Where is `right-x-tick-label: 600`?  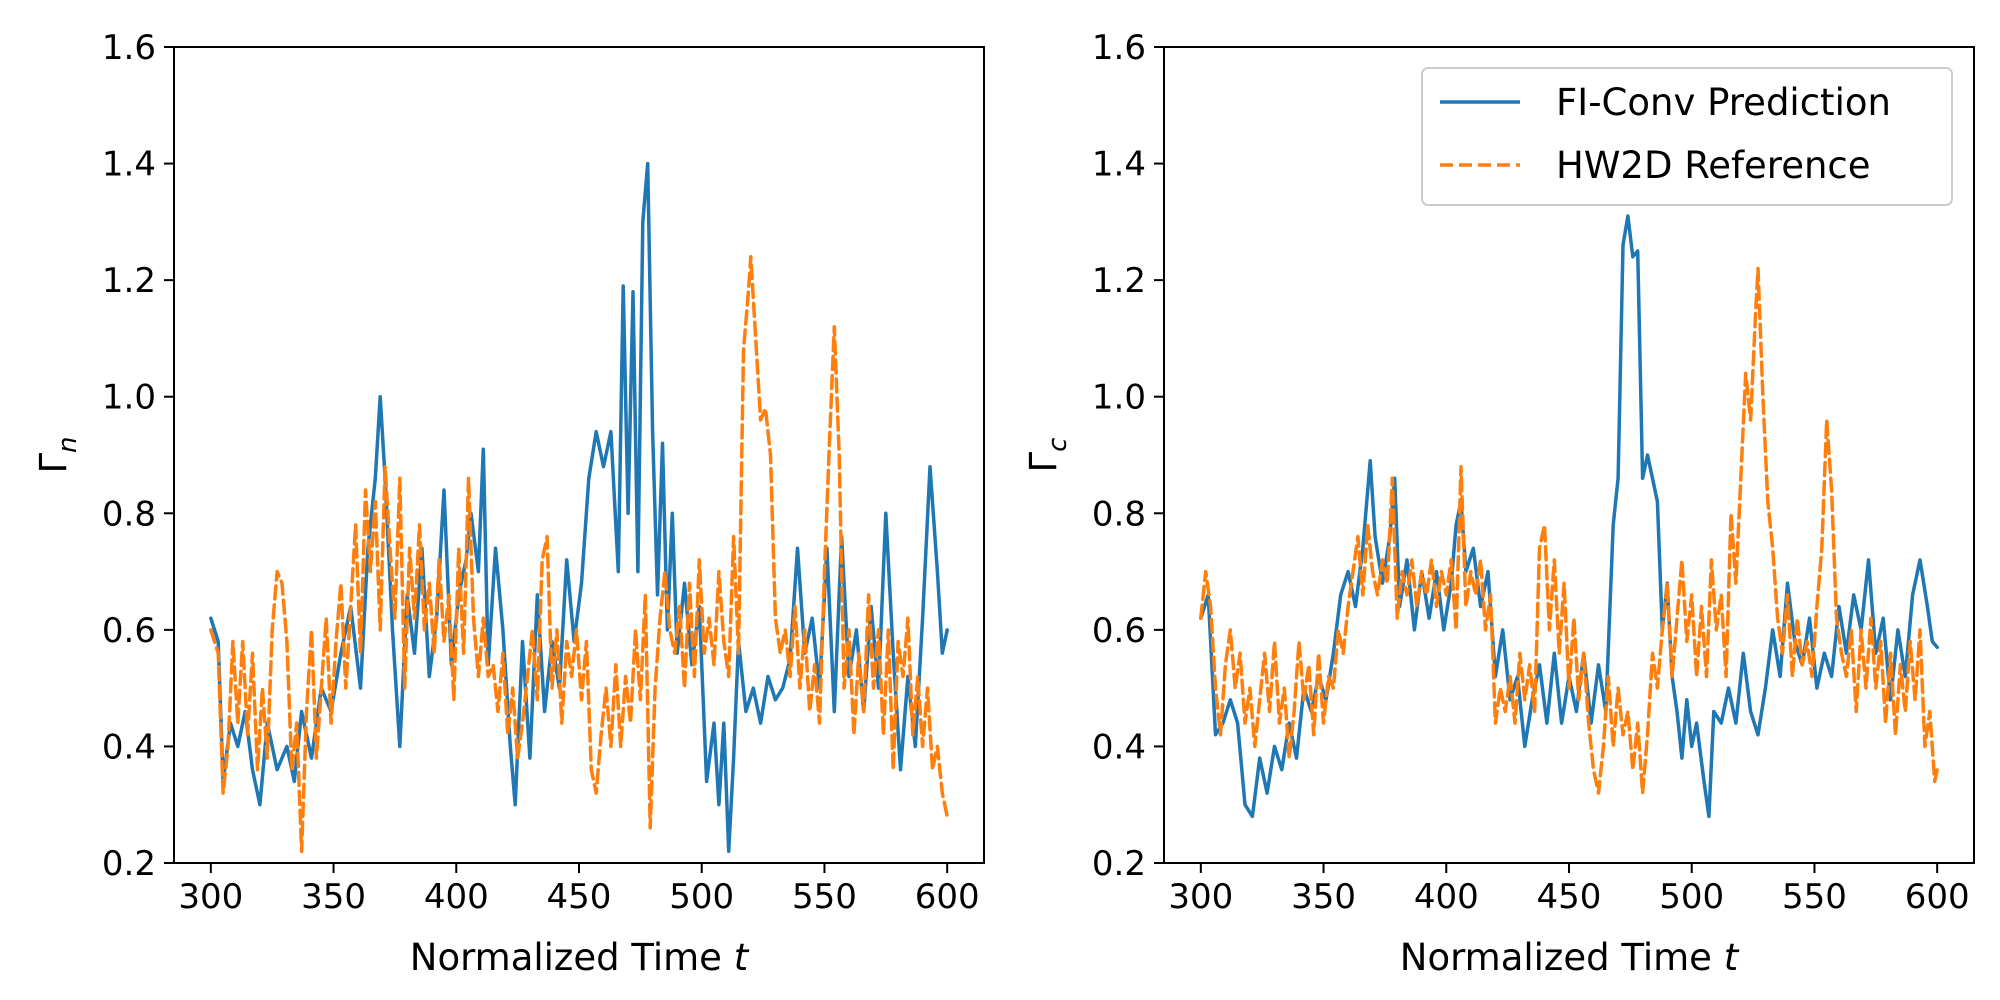 right-x-tick-label: 600 is located at coordinates (1937, 897).